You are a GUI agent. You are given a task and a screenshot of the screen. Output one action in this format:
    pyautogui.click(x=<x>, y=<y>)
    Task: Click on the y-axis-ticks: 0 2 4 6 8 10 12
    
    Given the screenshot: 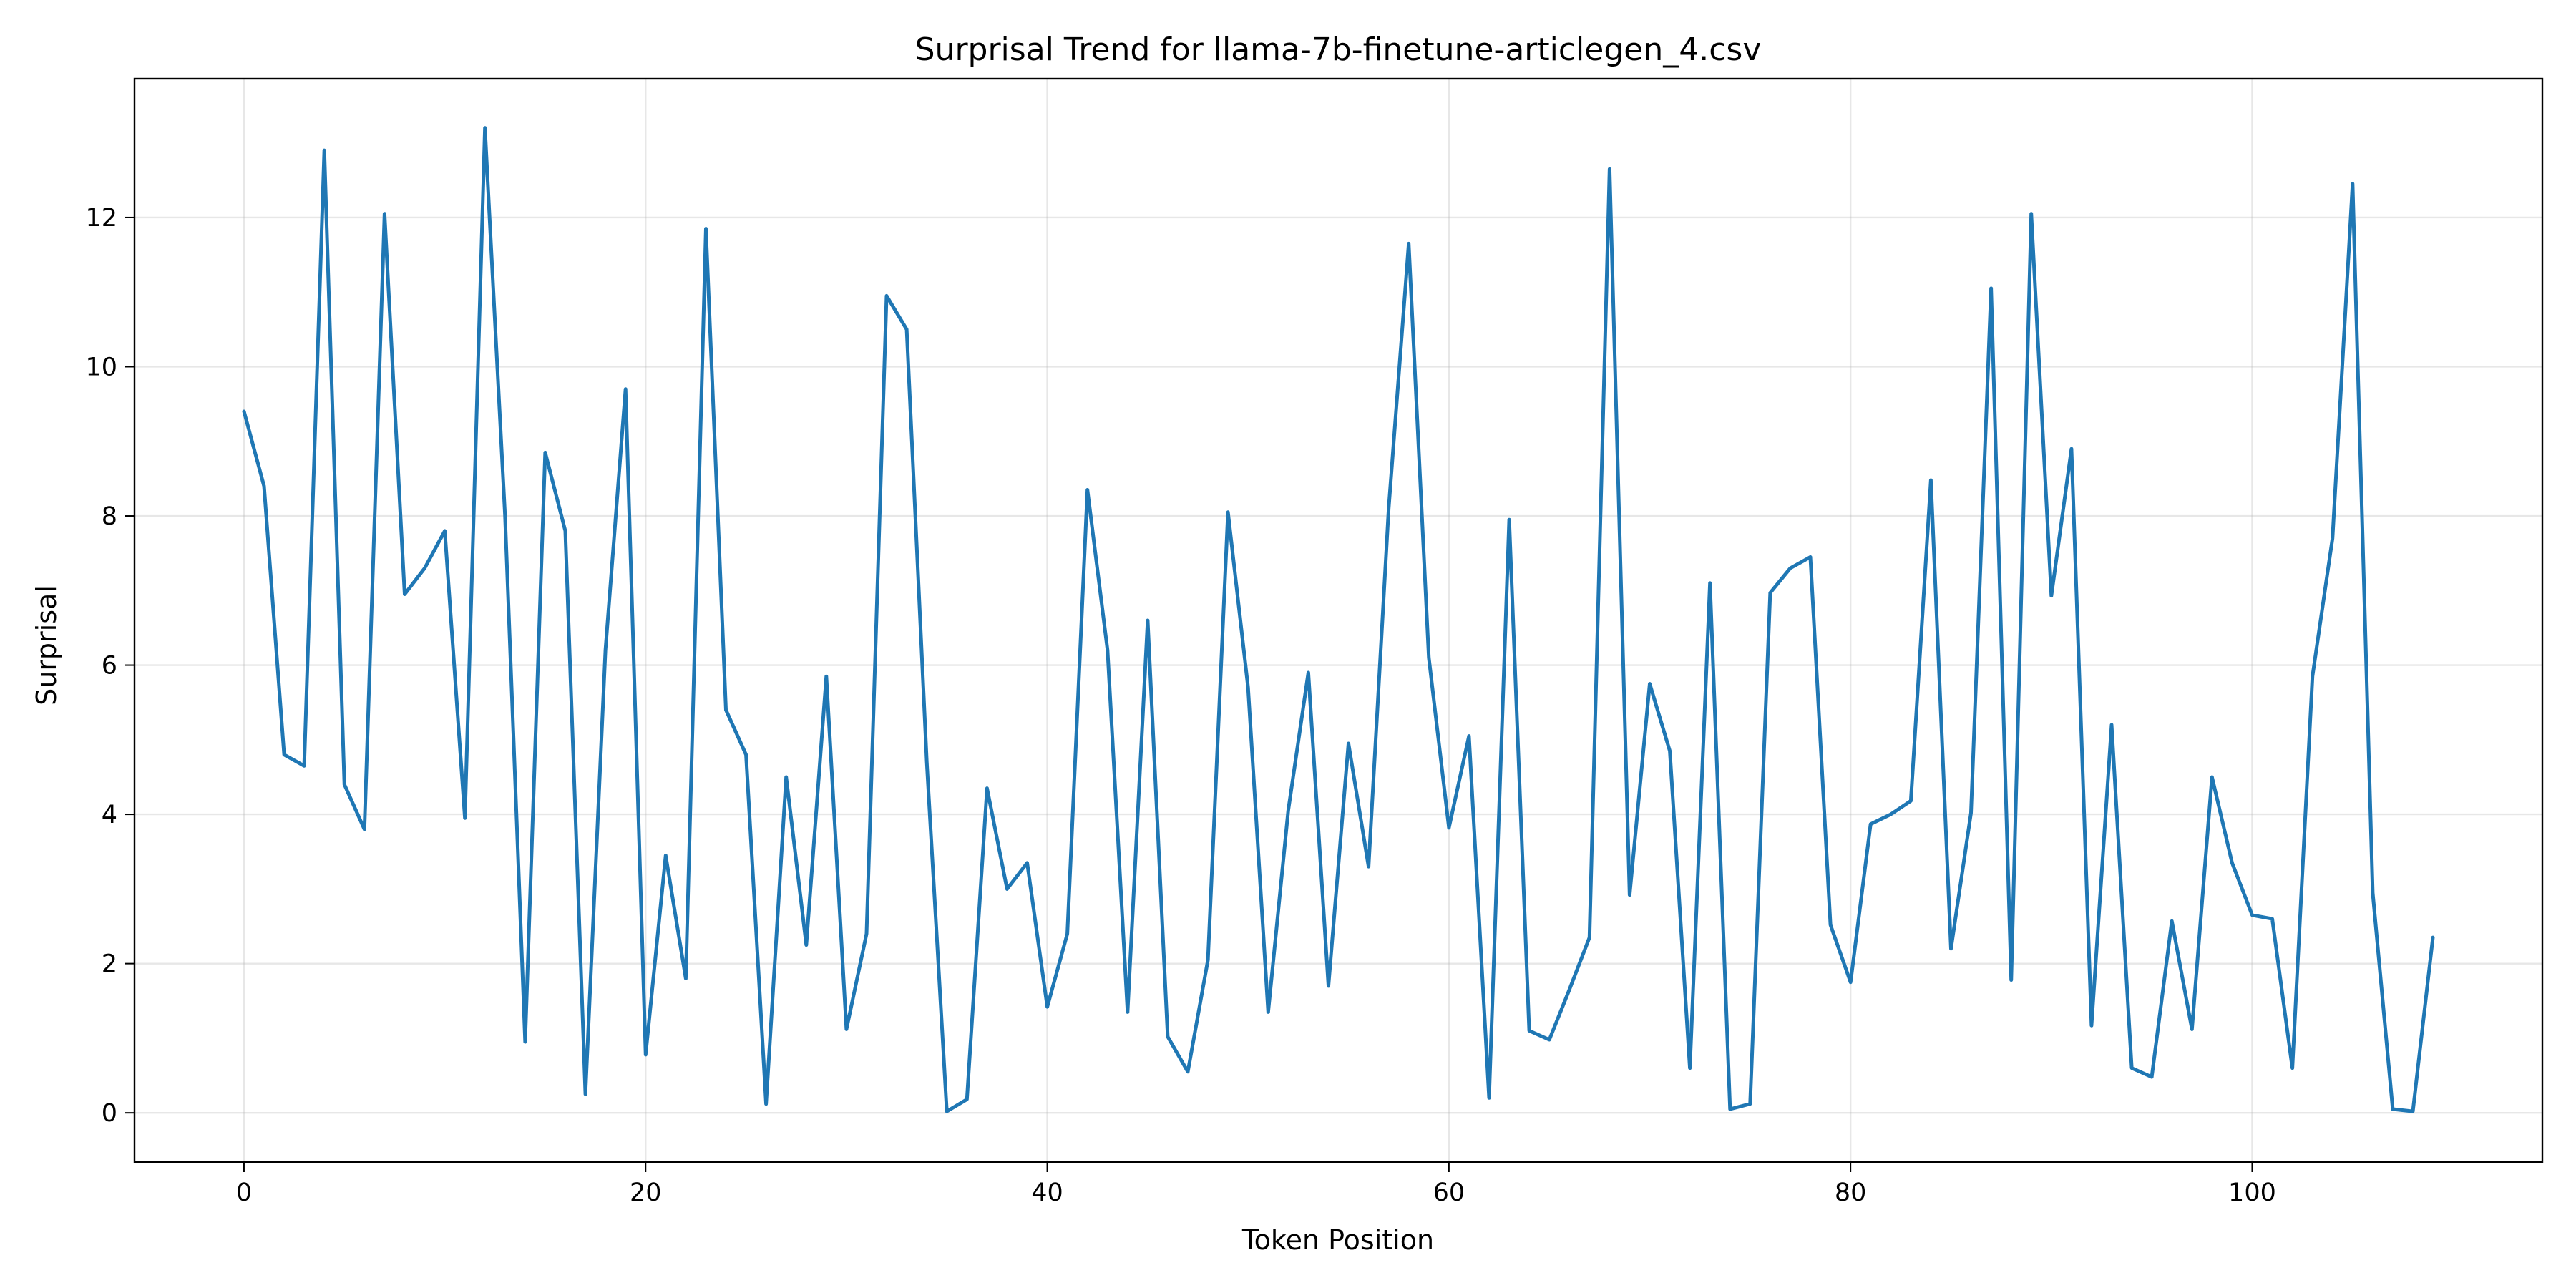 What is the action you would take?
    pyautogui.click(x=110, y=666)
    